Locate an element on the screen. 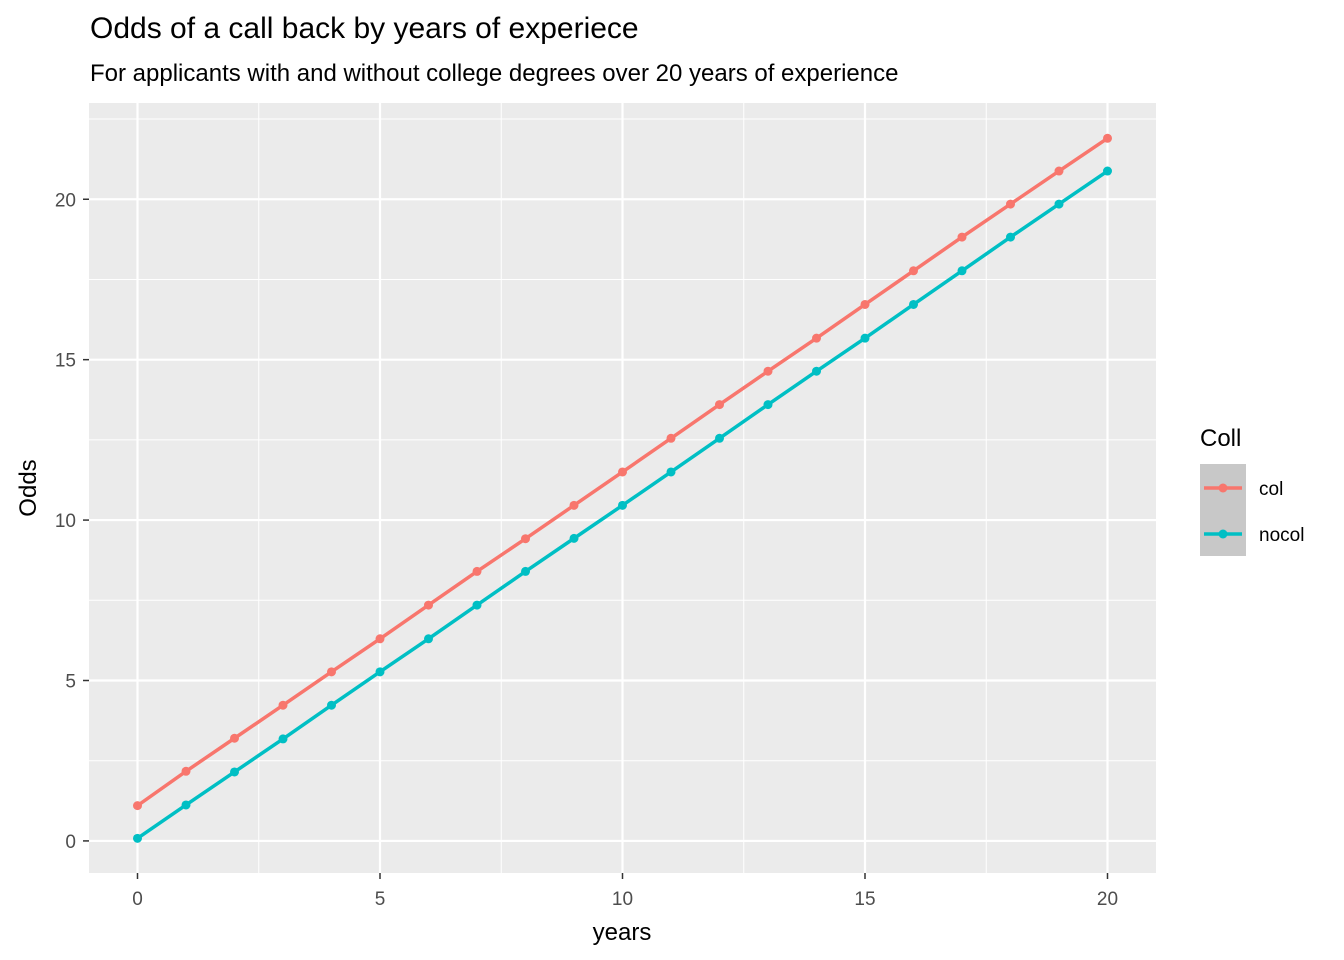 The width and height of the screenshot is (1344, 960). legend-key-background is located at coordinates (1223, 510).